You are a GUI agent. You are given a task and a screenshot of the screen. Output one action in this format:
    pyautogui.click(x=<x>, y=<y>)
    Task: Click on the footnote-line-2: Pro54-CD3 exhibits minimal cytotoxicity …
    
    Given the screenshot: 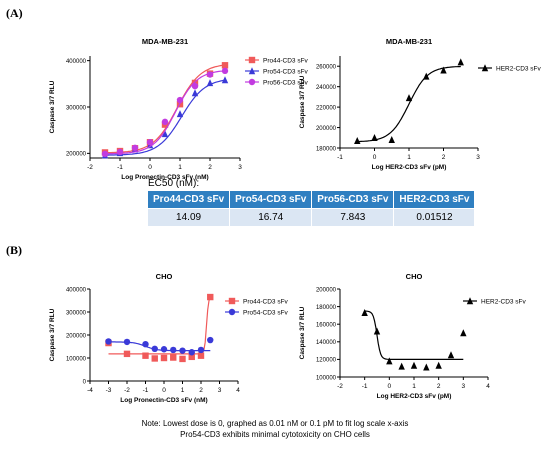 What is the action you would take?
    pyautogui.click(x=275, y=434)
    